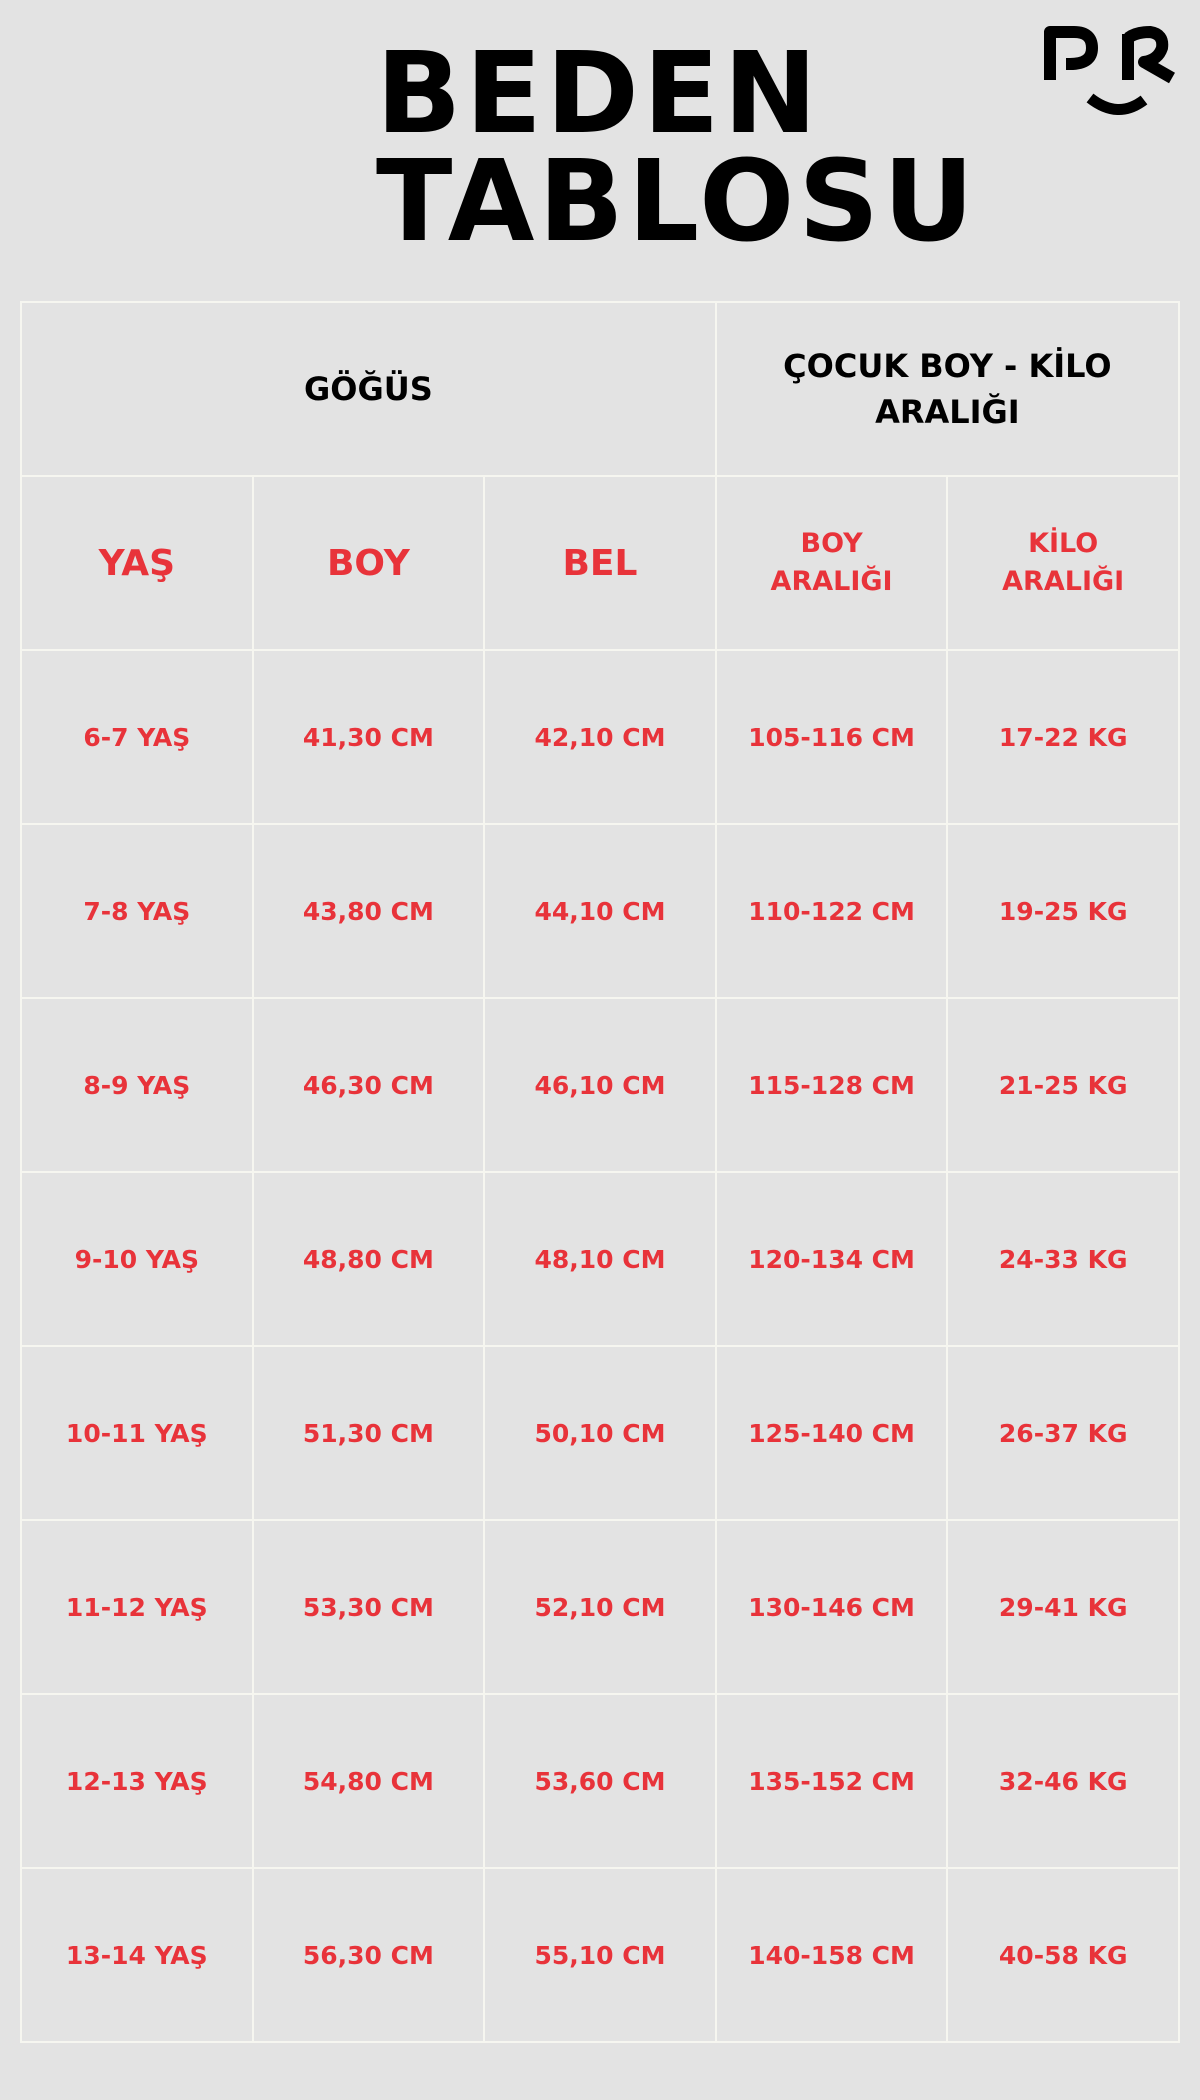 The width and height of the screenshot is (1200, 2100). Describe the element at coordinates (1063, 737) in the screenshot. I see `table-cell: 17-22 KG` at that location.